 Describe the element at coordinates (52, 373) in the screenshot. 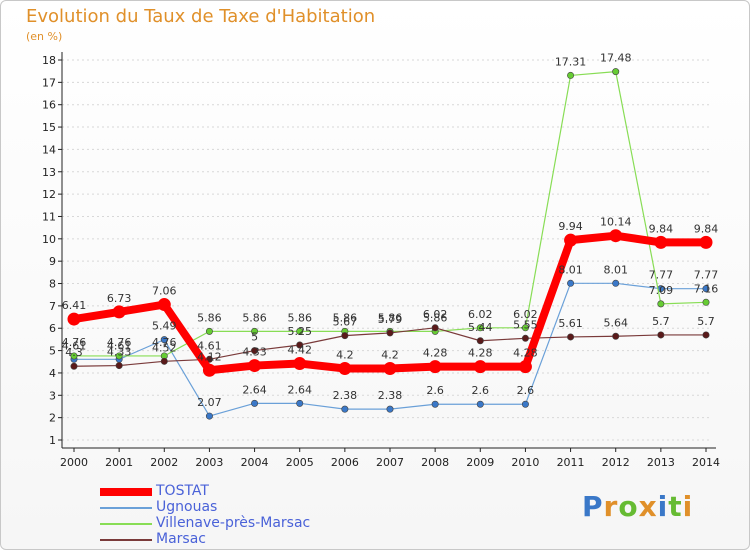

I see `y-tick-label: 4` at that location.